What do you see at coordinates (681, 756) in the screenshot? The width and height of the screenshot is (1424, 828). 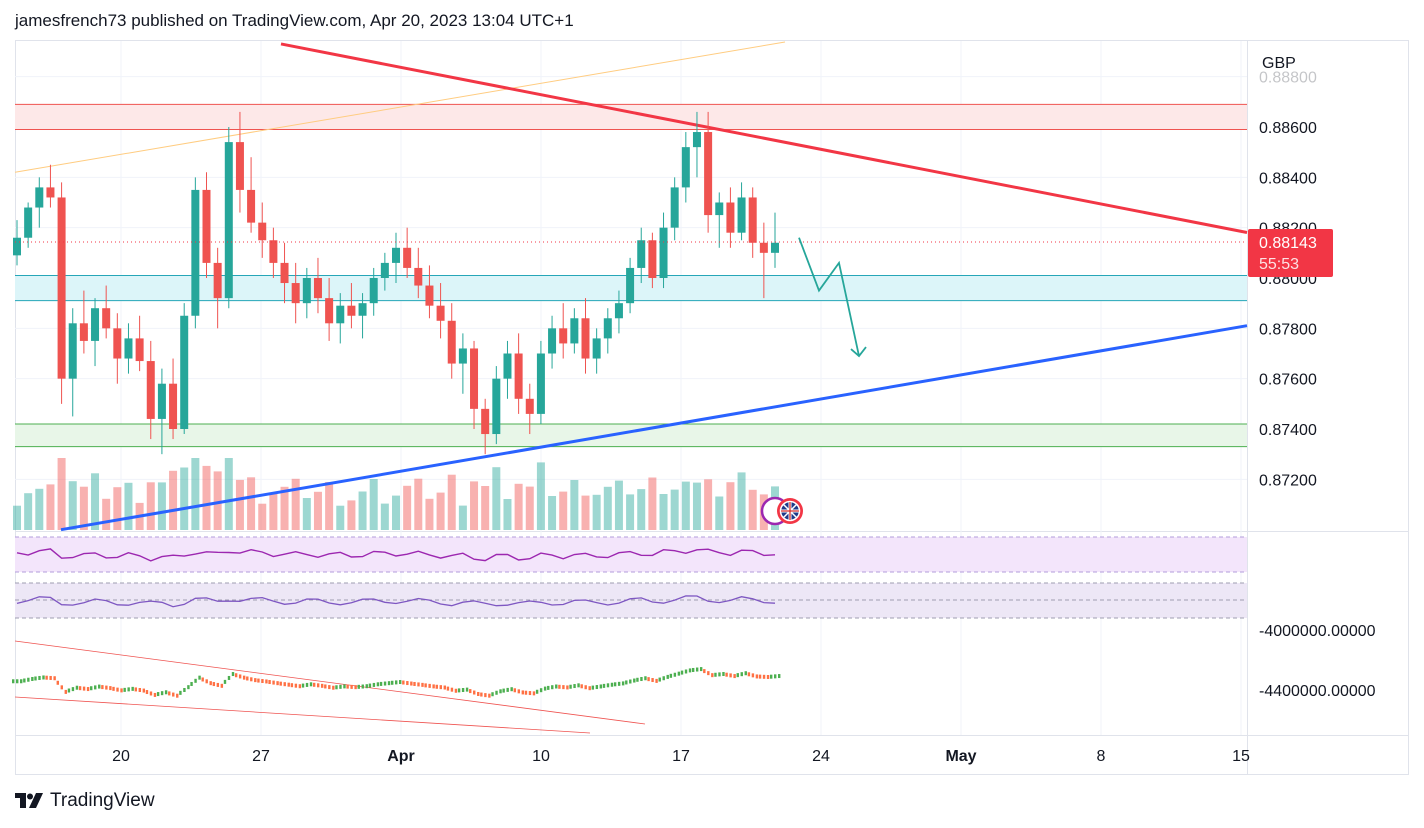 I see `time-axis: 20 27 Apr 10 17 24 May 8 15` at bounding box center [681, 756].